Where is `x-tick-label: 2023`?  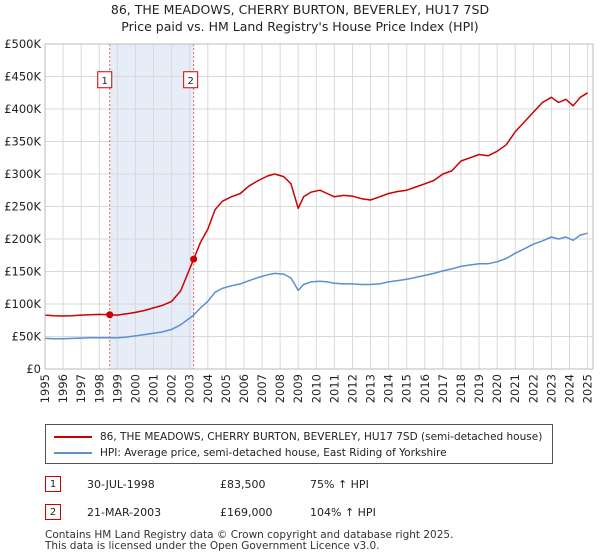
x-tick-label: 2023 is located at coordinates (551, 388).